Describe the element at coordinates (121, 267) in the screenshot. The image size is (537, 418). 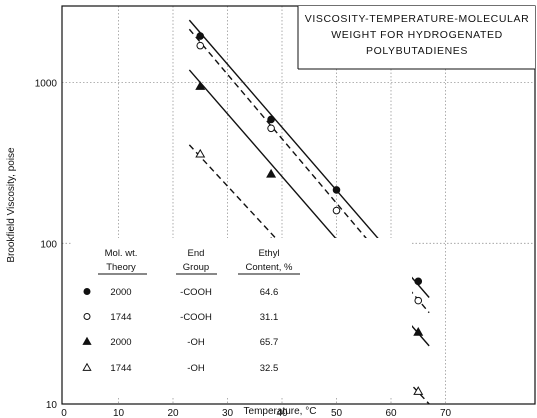
I see `legend-header-molwt-2: Theory` at that location.